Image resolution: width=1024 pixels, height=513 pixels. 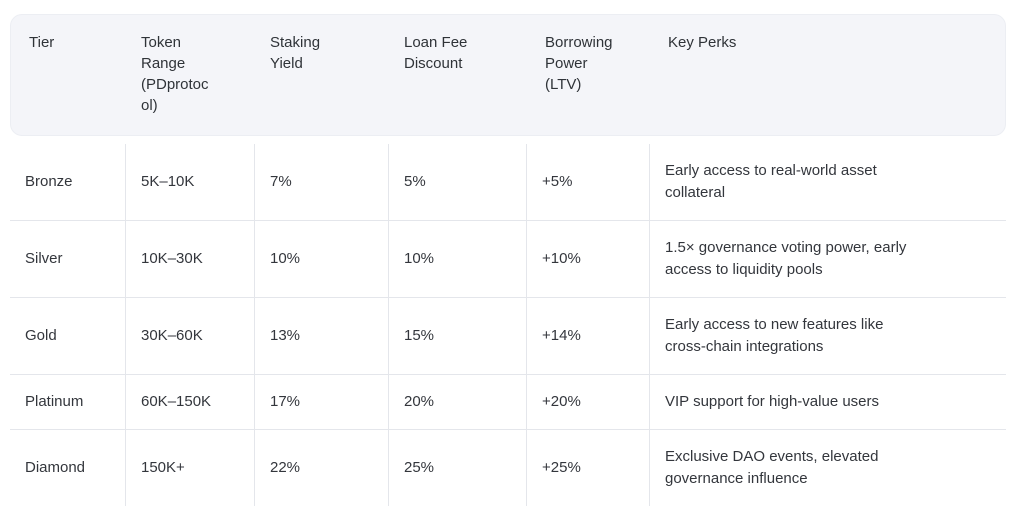 What do you see at coordinates (321, 182) in the screenshot?
I see `cell-staking-yield: 7%` at bounding box center [321, 182].